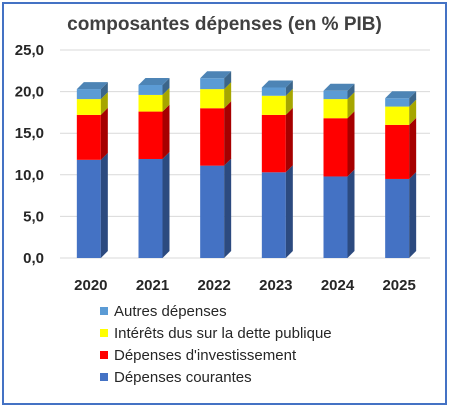 The width and height of the screenshot is (449, 407). What do you see at coordinates (29, 92) in the screenshot?
I see `y-tick-label: 20,0` at bounding box center [29, 92].